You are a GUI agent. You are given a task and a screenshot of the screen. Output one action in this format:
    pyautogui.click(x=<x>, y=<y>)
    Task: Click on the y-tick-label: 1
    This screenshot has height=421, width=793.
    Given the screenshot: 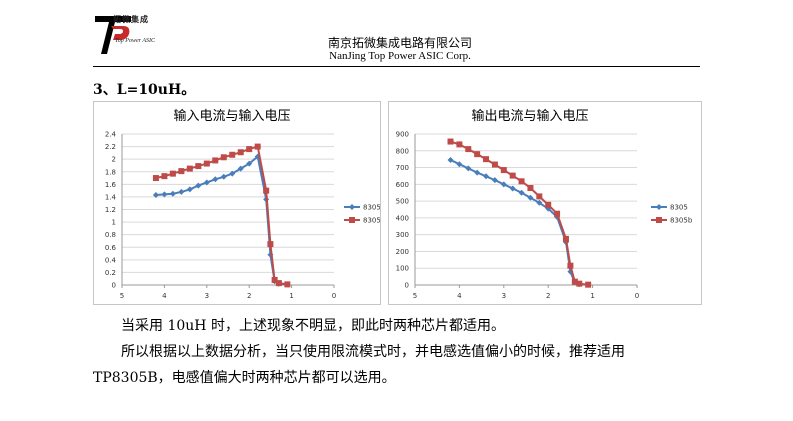 What is the action you would take?
    pyautogui.click(x=114, y=223)
    